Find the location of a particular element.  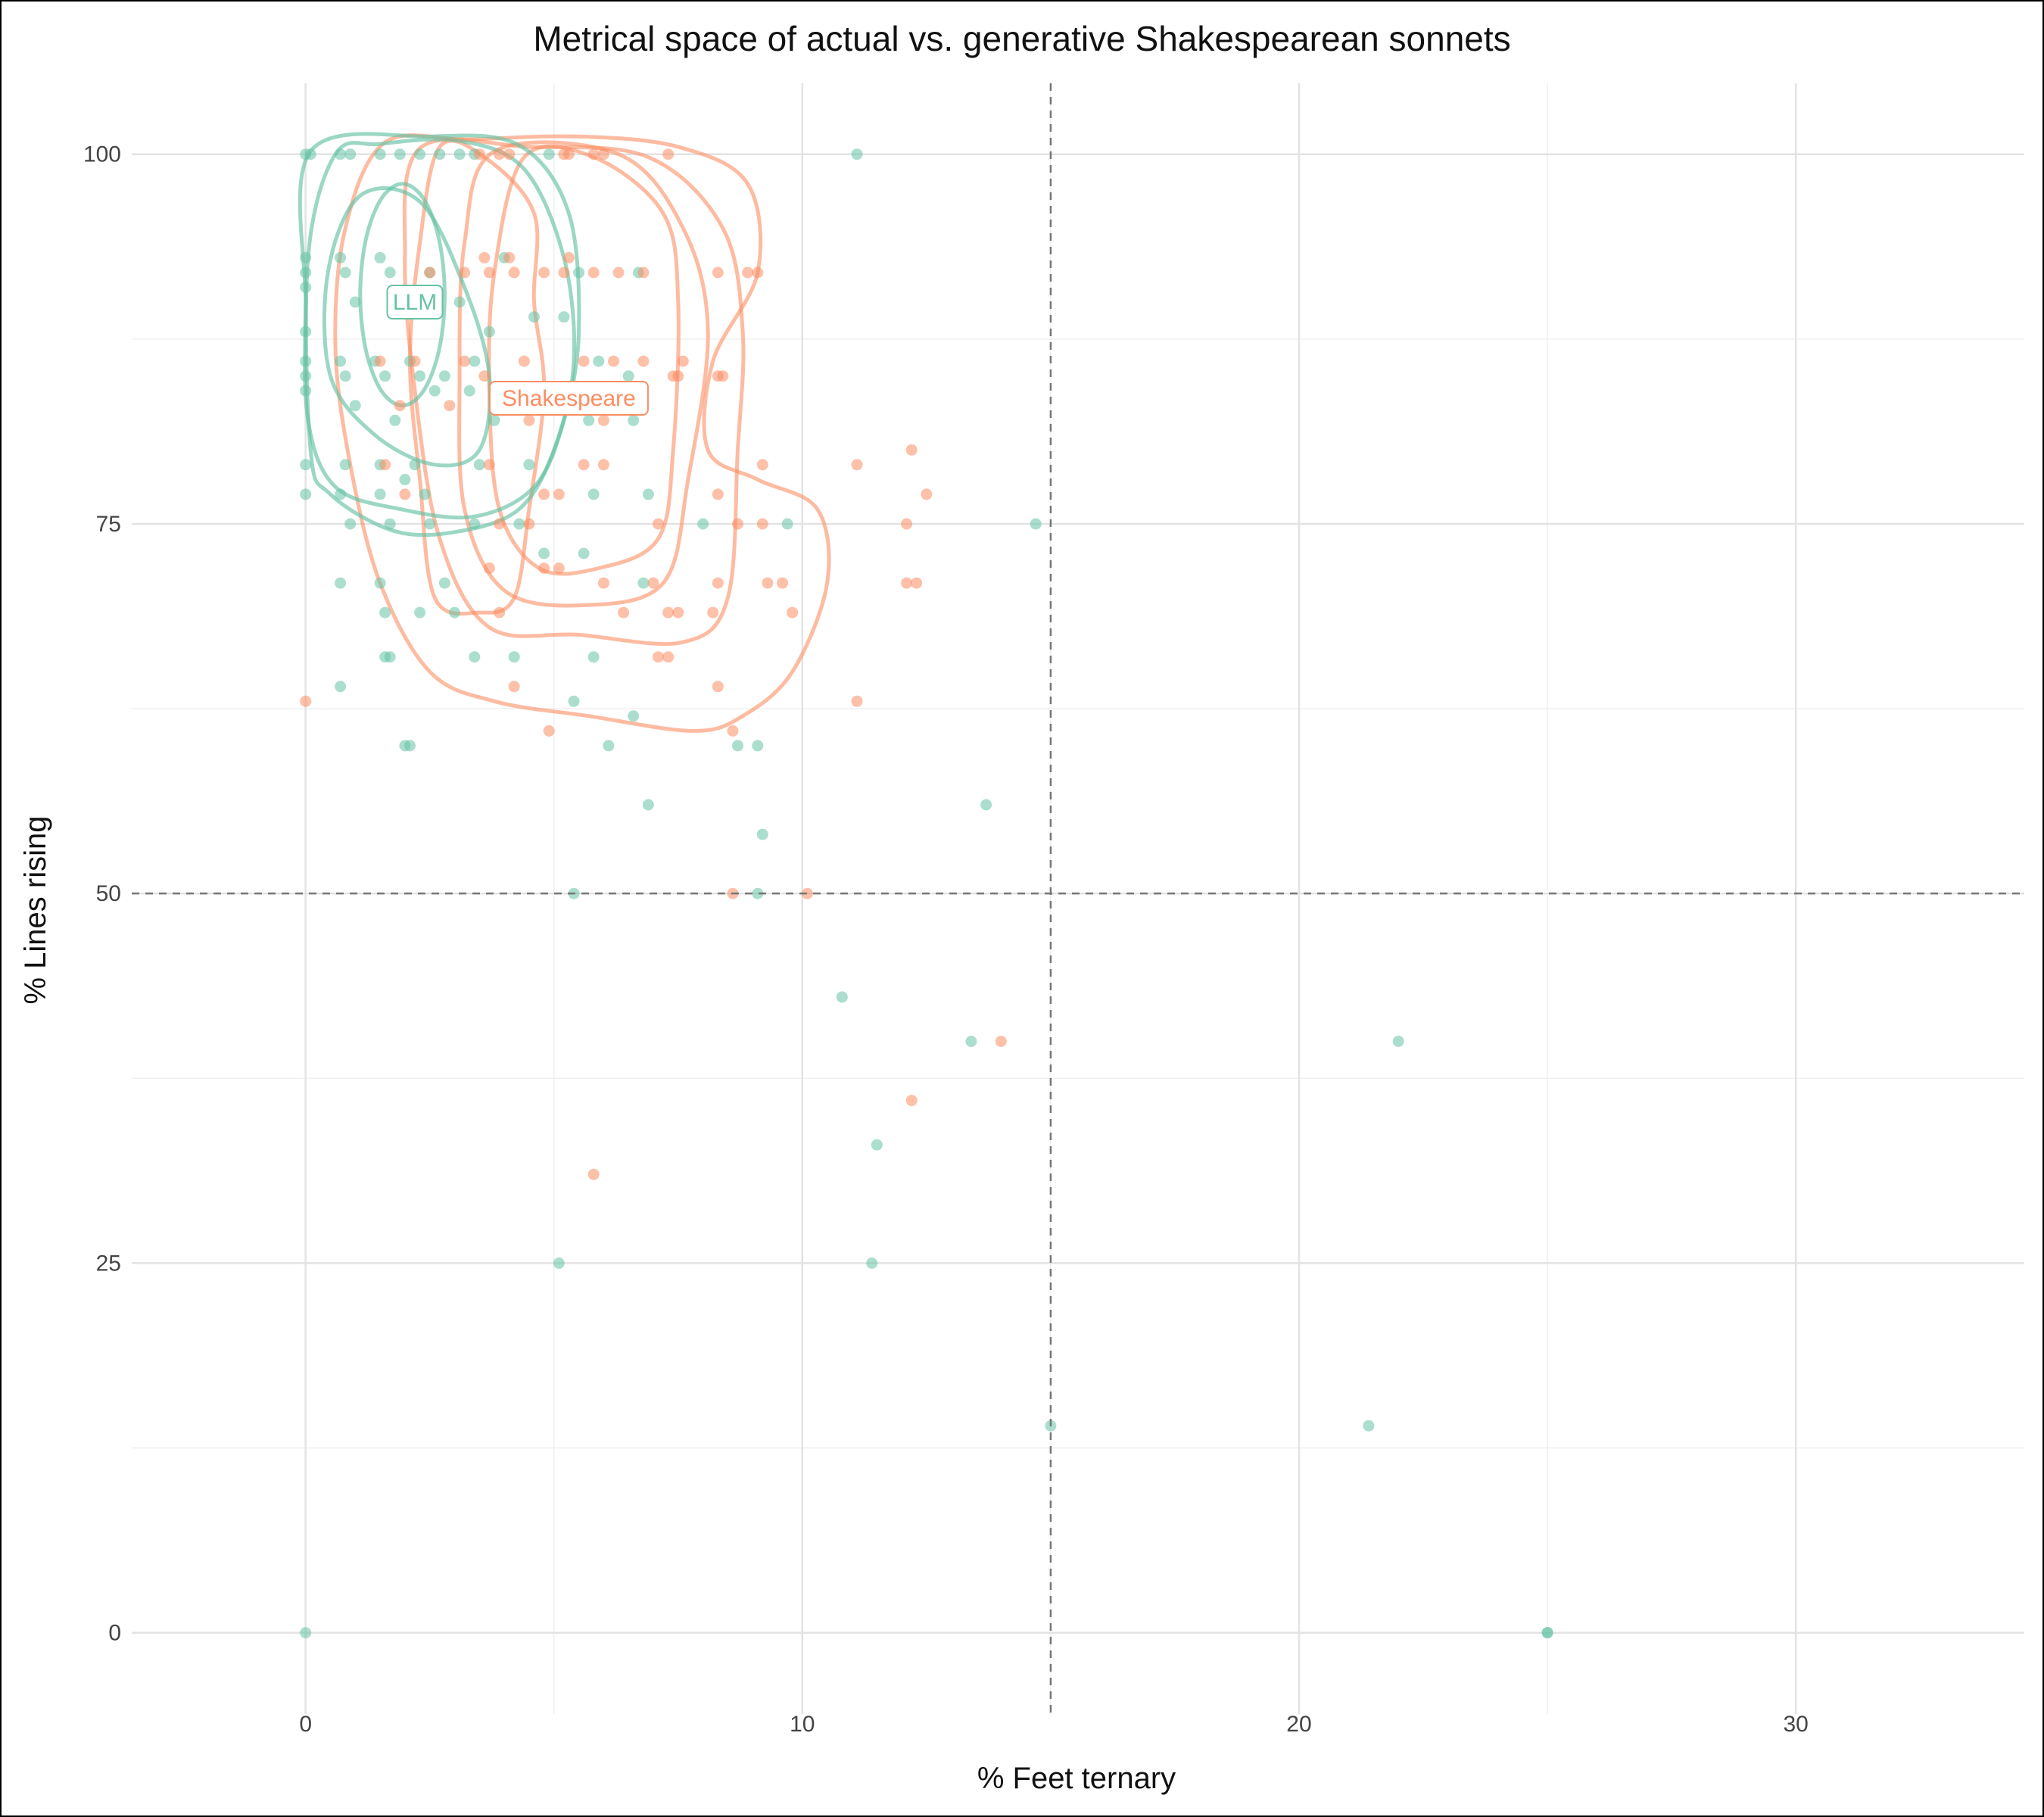

series-labels: LLM Shakespeare is located at coordinates (517, 350).